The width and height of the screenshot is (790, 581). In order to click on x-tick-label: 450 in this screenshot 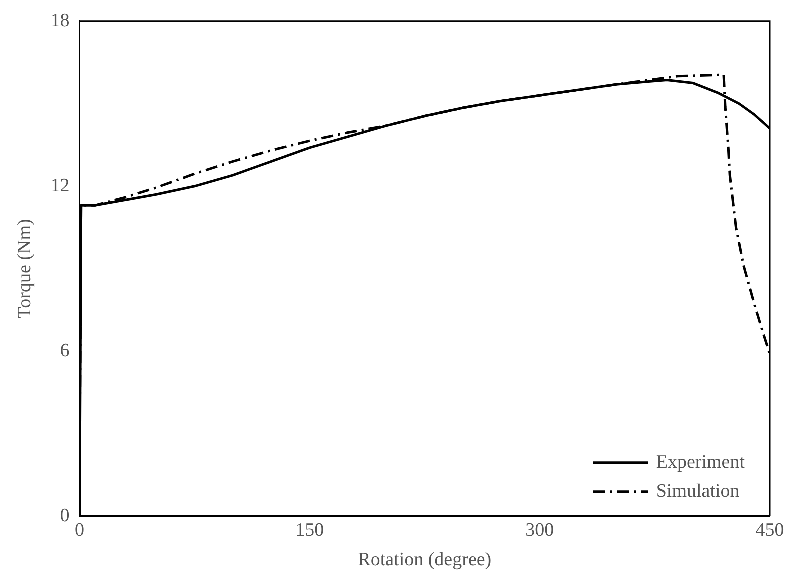, I will do `click(770, 530)`.